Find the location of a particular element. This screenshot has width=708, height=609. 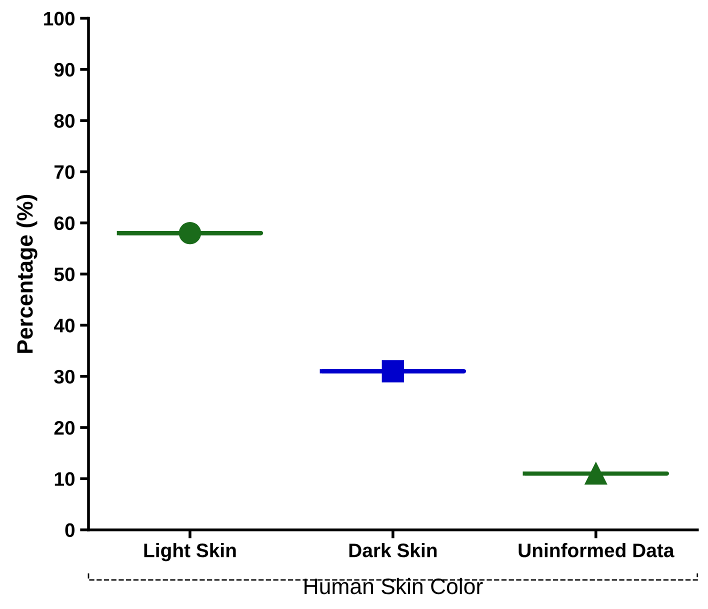

y-tick-label: 50 is located at coordinates (64, 275).